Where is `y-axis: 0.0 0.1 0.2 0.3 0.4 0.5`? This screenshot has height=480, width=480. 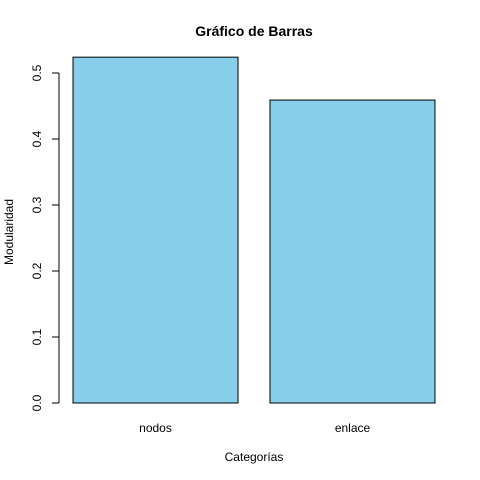
y-axis: 0.0 0.1 0.2 0.3 0.4 0.5 is located at coordinates (45, 237).